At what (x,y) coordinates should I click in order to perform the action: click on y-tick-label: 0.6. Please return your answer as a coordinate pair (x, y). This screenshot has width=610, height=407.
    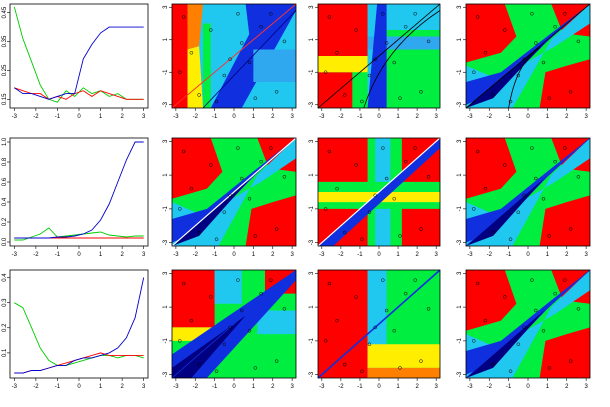
    Looking at the image, I should click on (5, 181).